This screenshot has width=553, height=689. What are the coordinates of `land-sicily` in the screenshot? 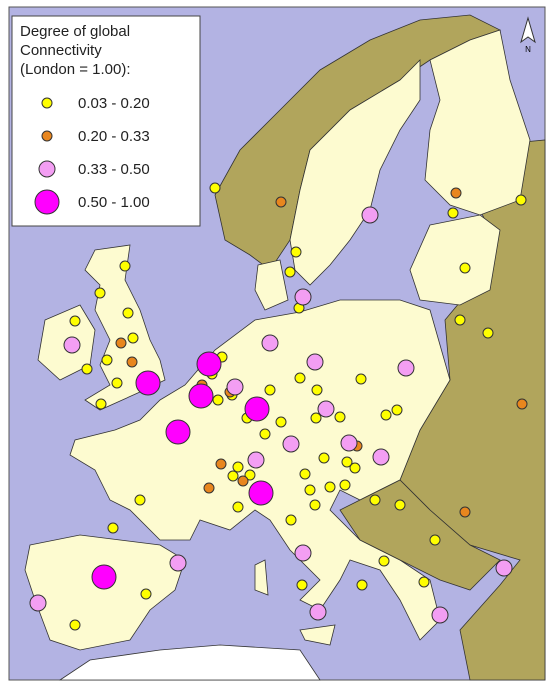 It's located at (317, 635).